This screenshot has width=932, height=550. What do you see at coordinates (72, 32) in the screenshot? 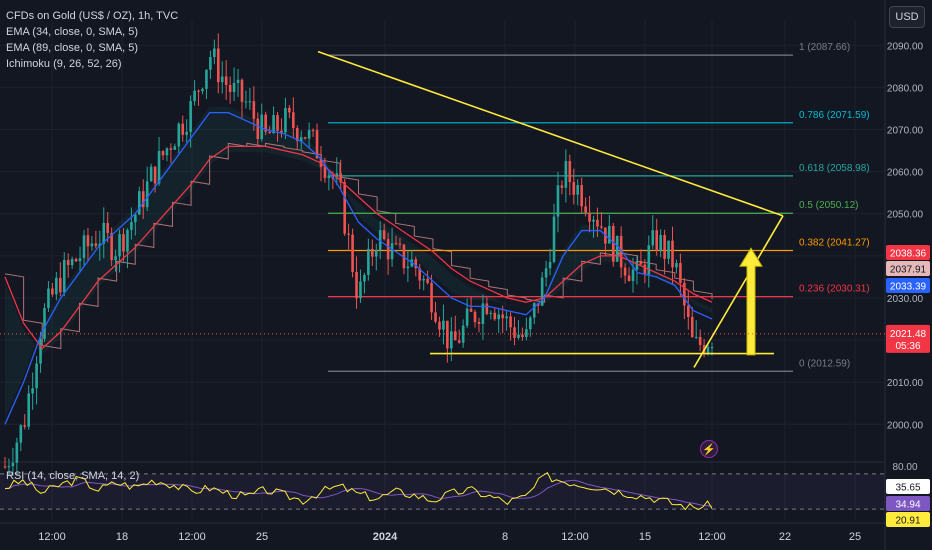
I see `ema34-legend: EMA (34, close, 0, SMA, 5)` at bounding box center [72, 32].